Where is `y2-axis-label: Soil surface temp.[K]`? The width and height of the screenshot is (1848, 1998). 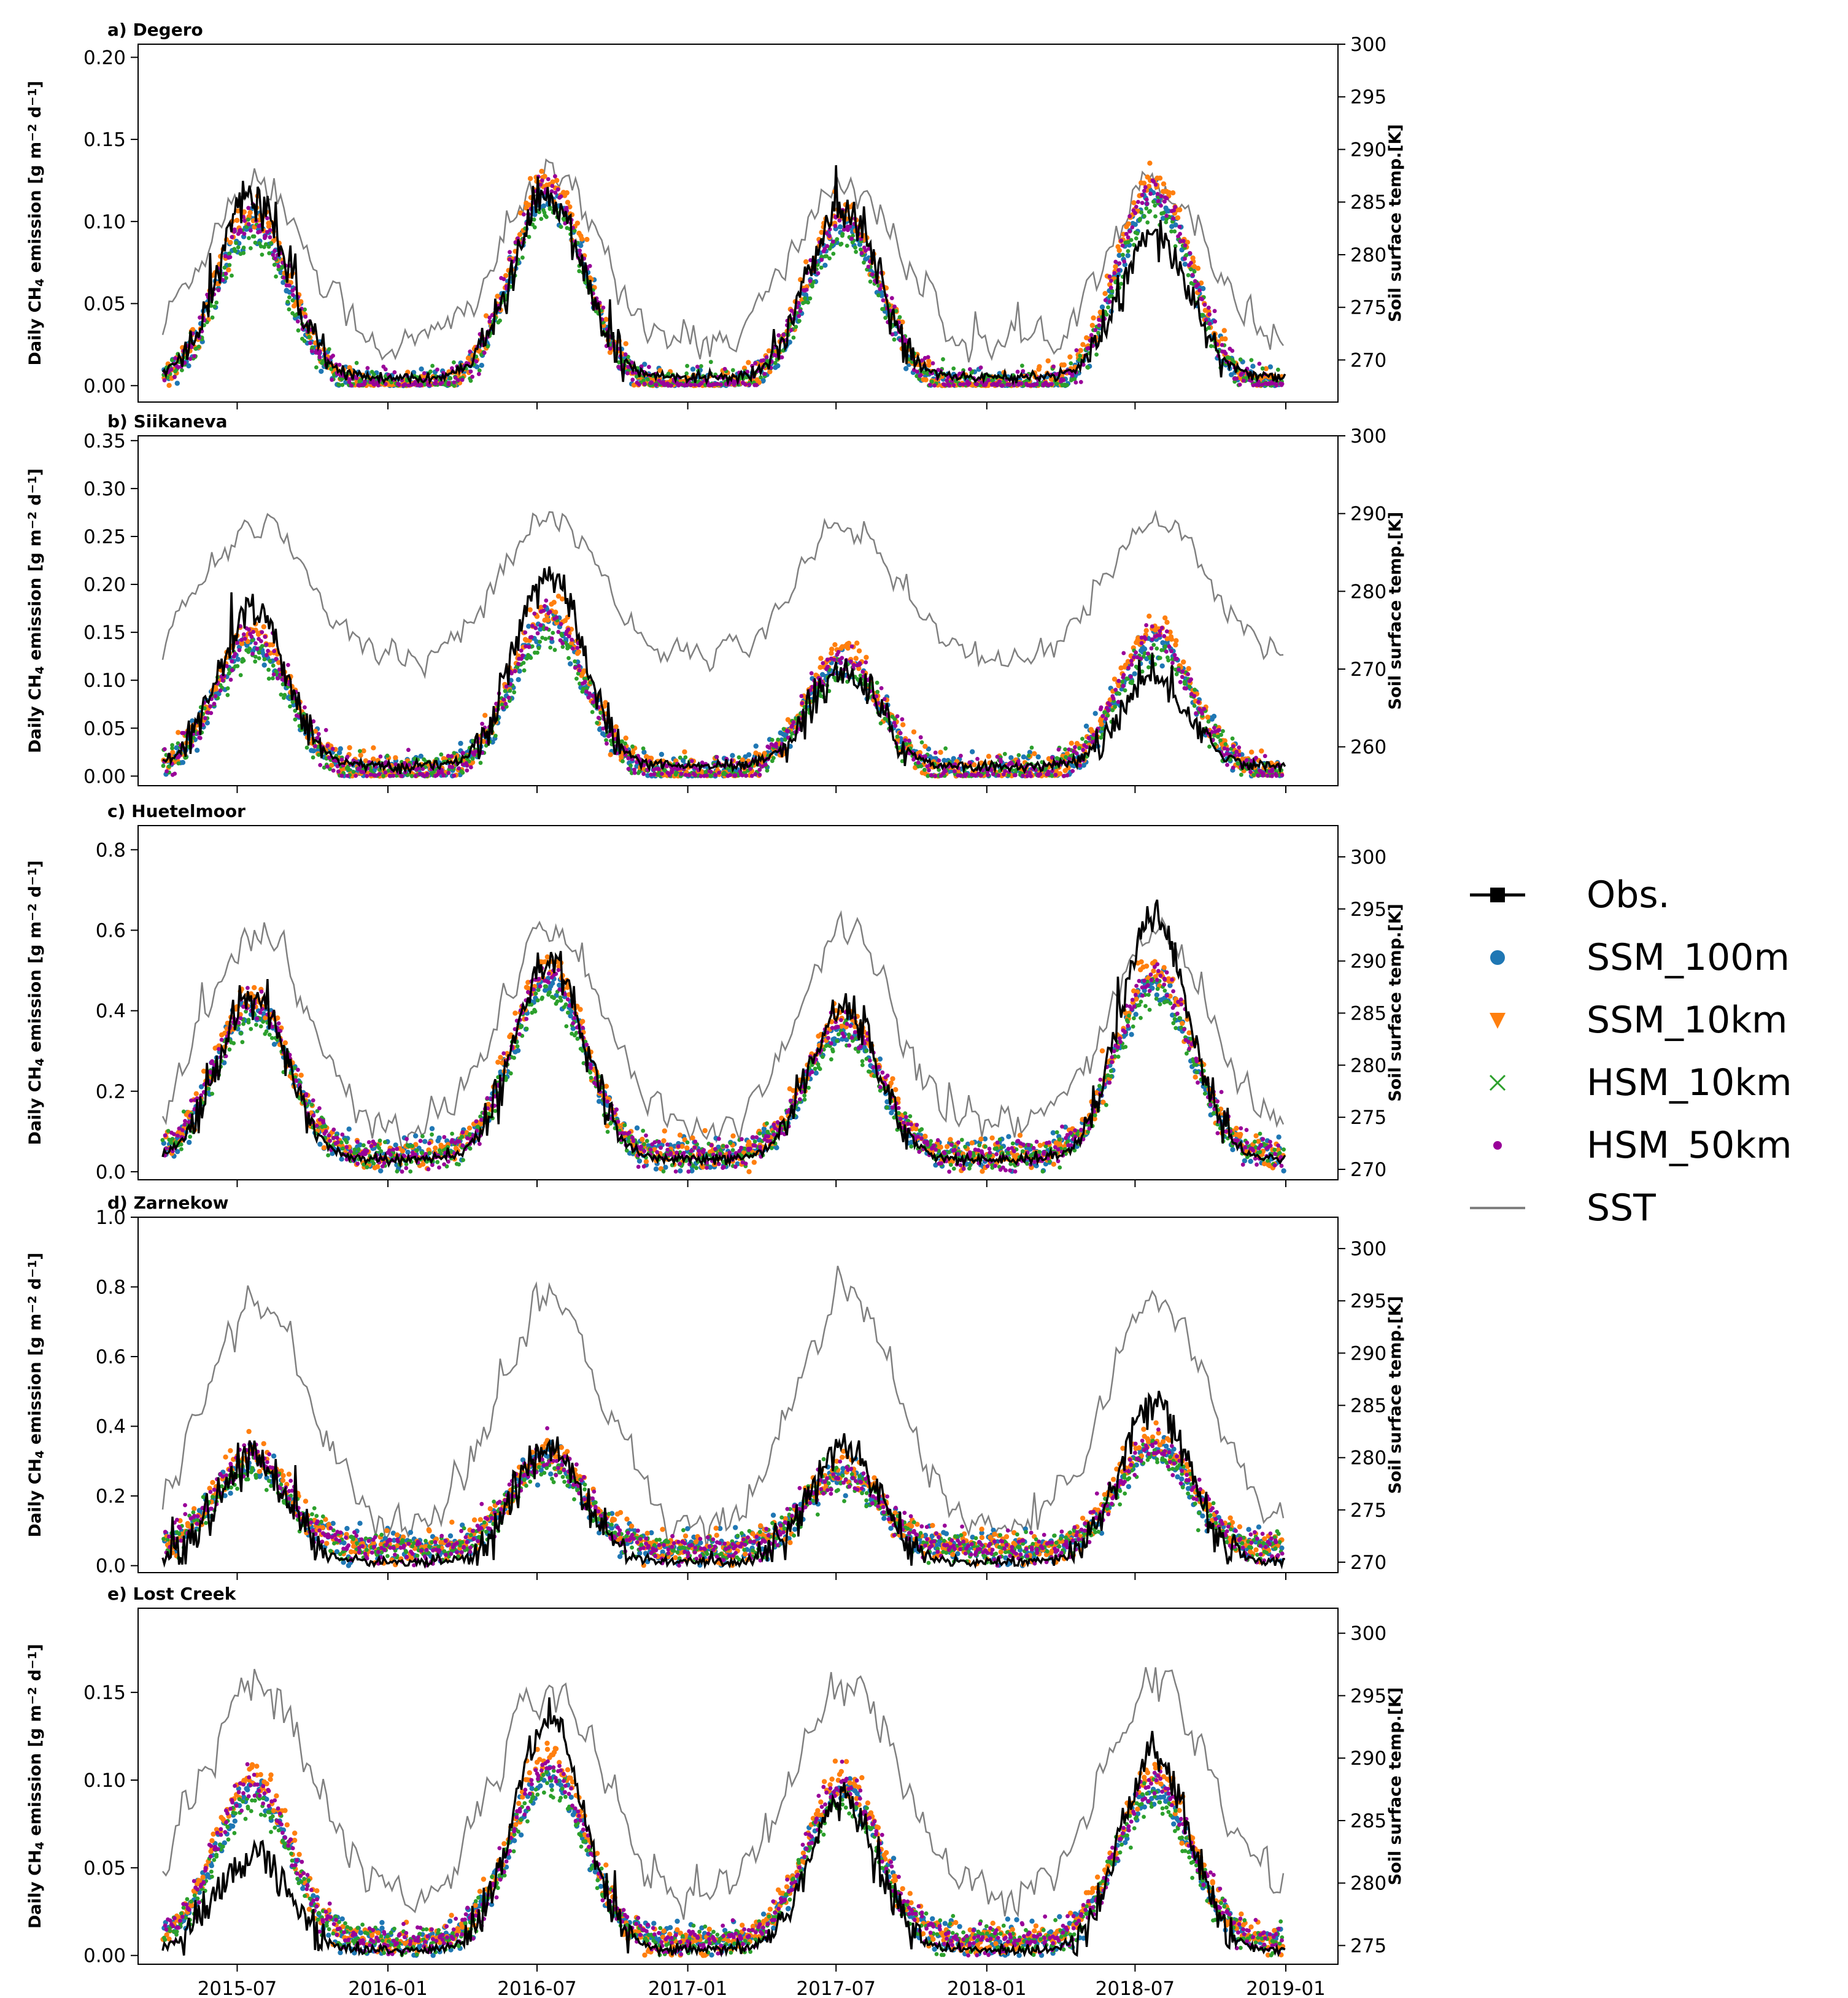 y2-axis-label: Soil surface temp.[K] is located at coordinates (1395, 223).